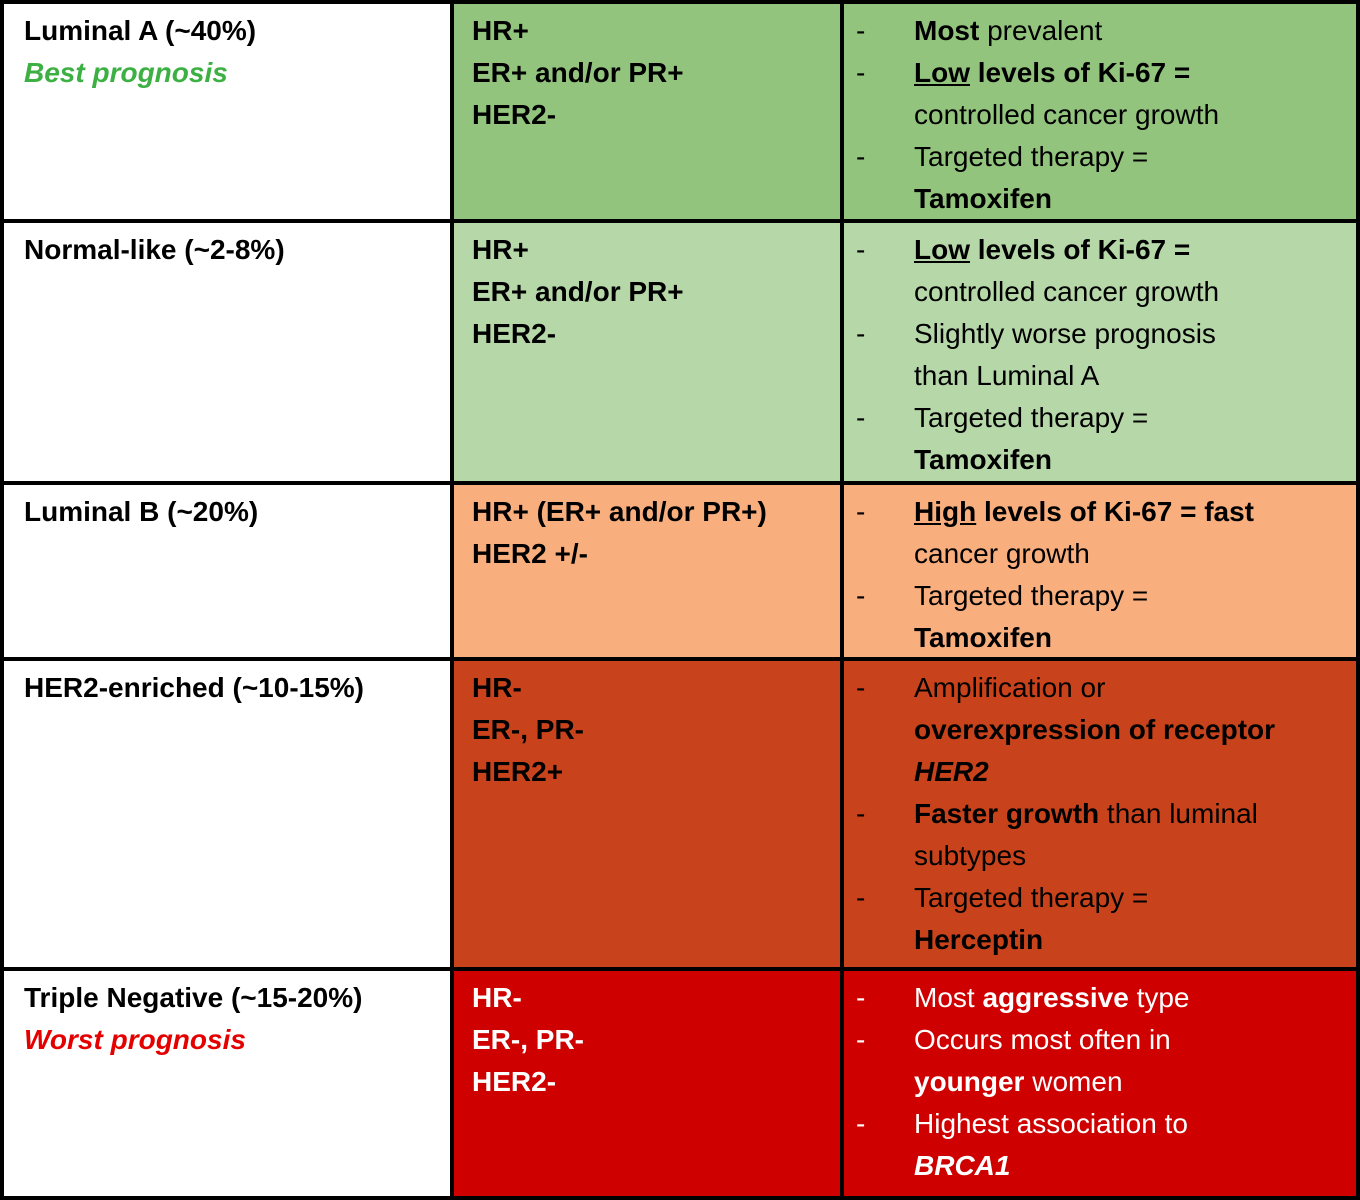 The width and height of the screenshot is (1360, 1200). What do you see at coordinates (1007, 375) in the screenshot?
I see `text-segment: than Luminal A` at bounding box center [1007, 375].